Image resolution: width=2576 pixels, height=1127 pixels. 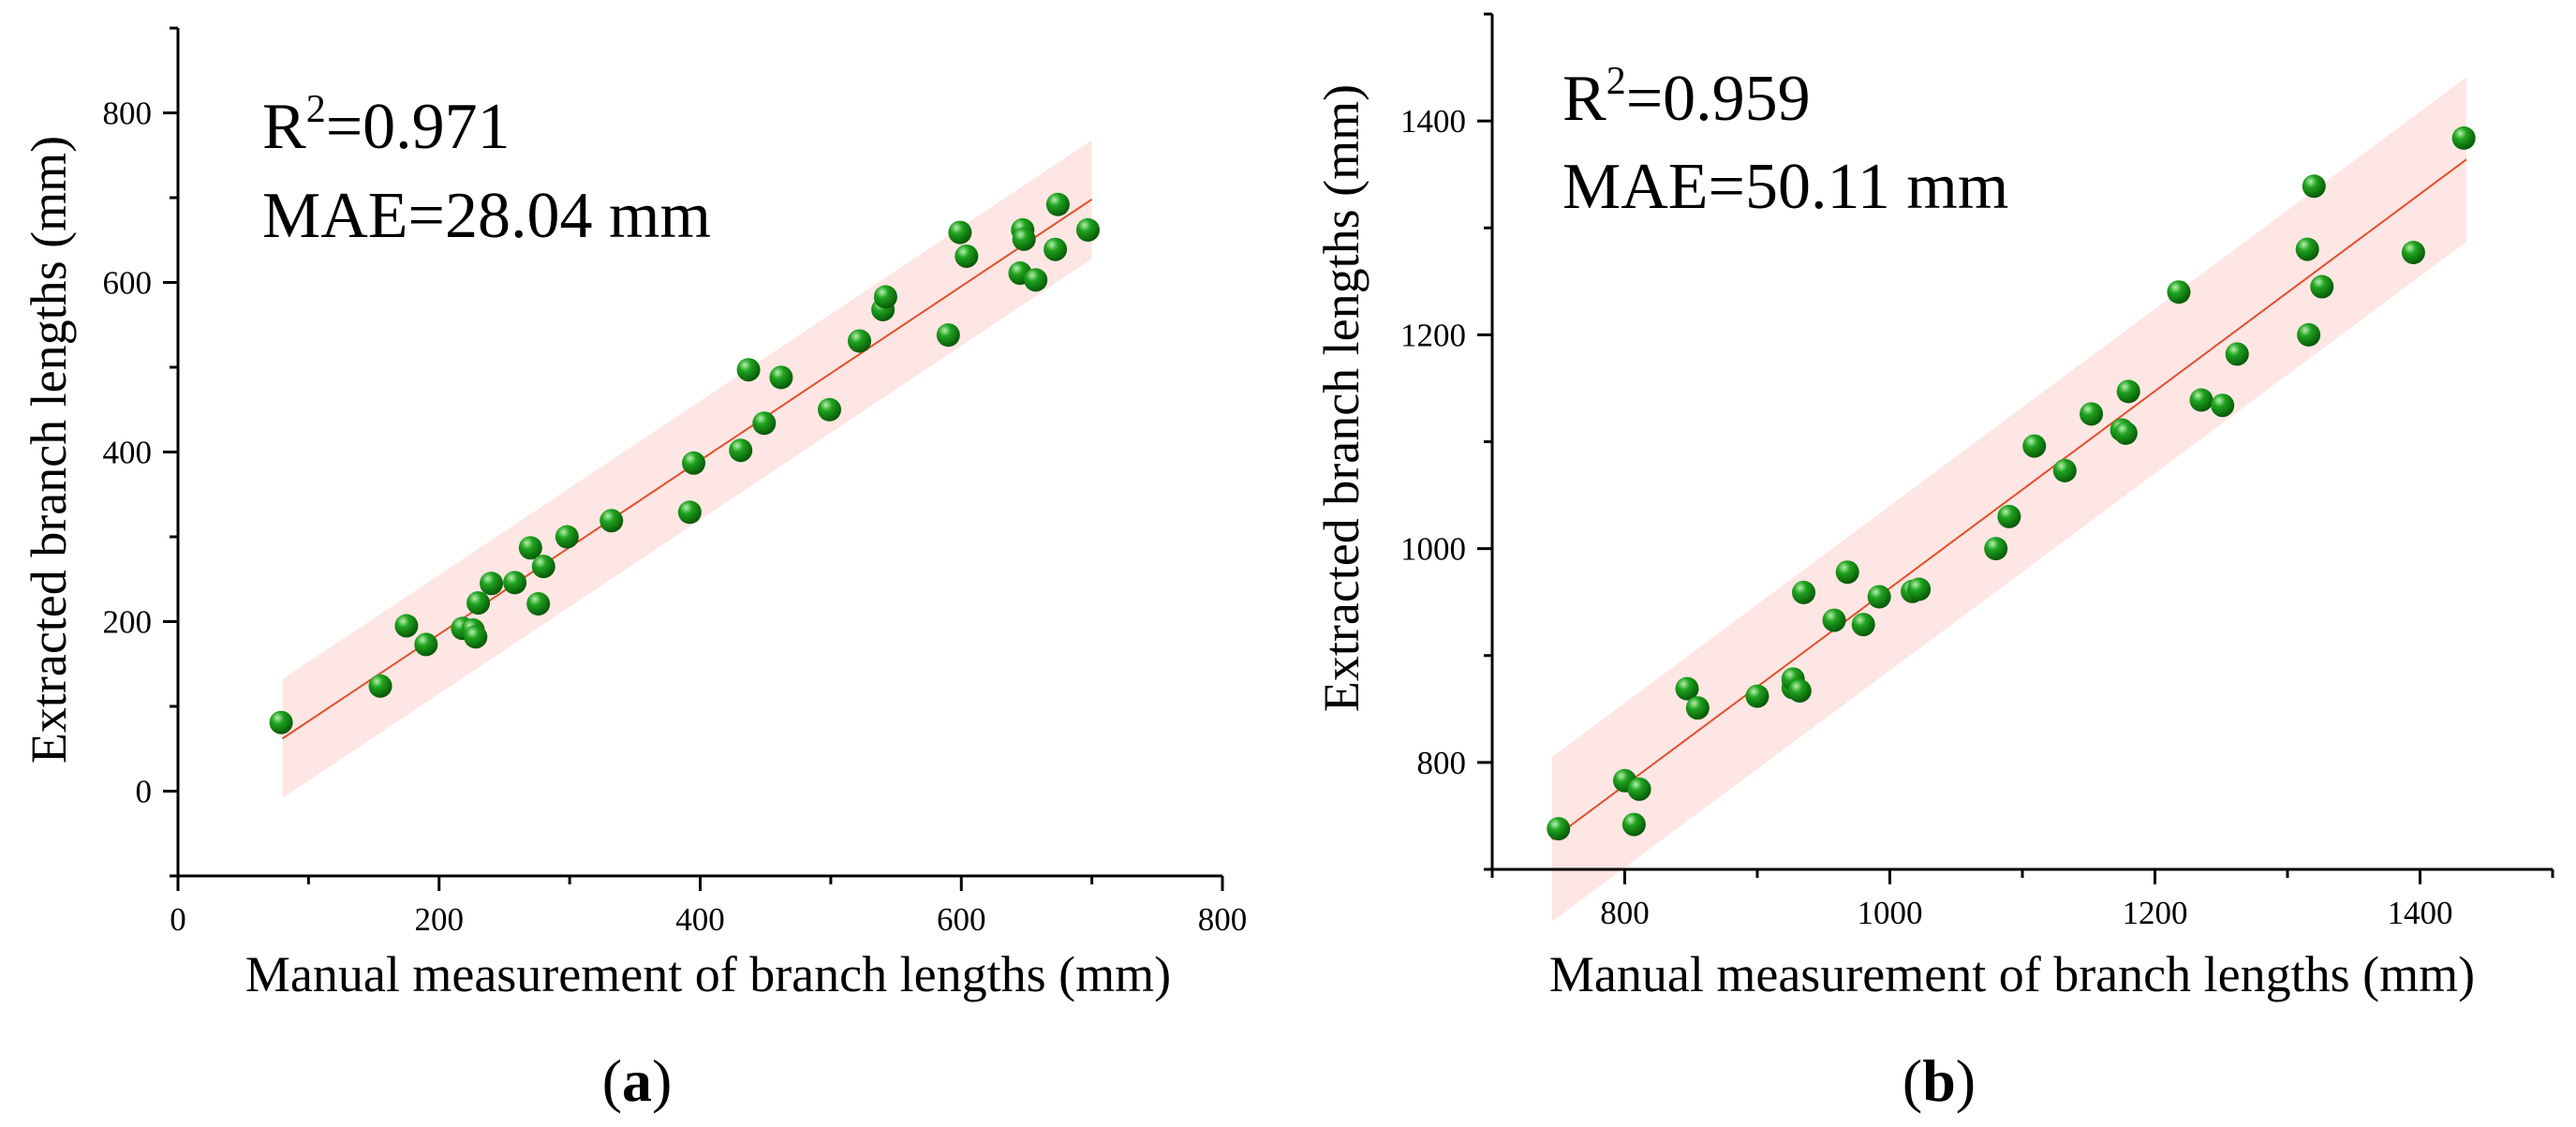 I want to click on panel-b-x-tick-label: 1200, so click(x=2155, y=913).